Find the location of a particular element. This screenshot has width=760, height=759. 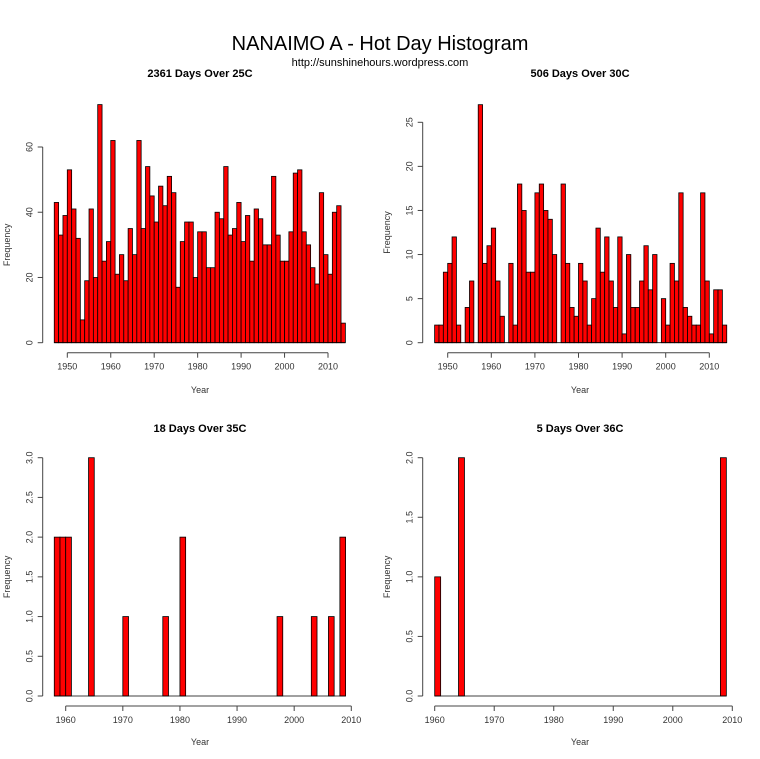

y-tick-label: 60 is located at coordinates (30, 147).